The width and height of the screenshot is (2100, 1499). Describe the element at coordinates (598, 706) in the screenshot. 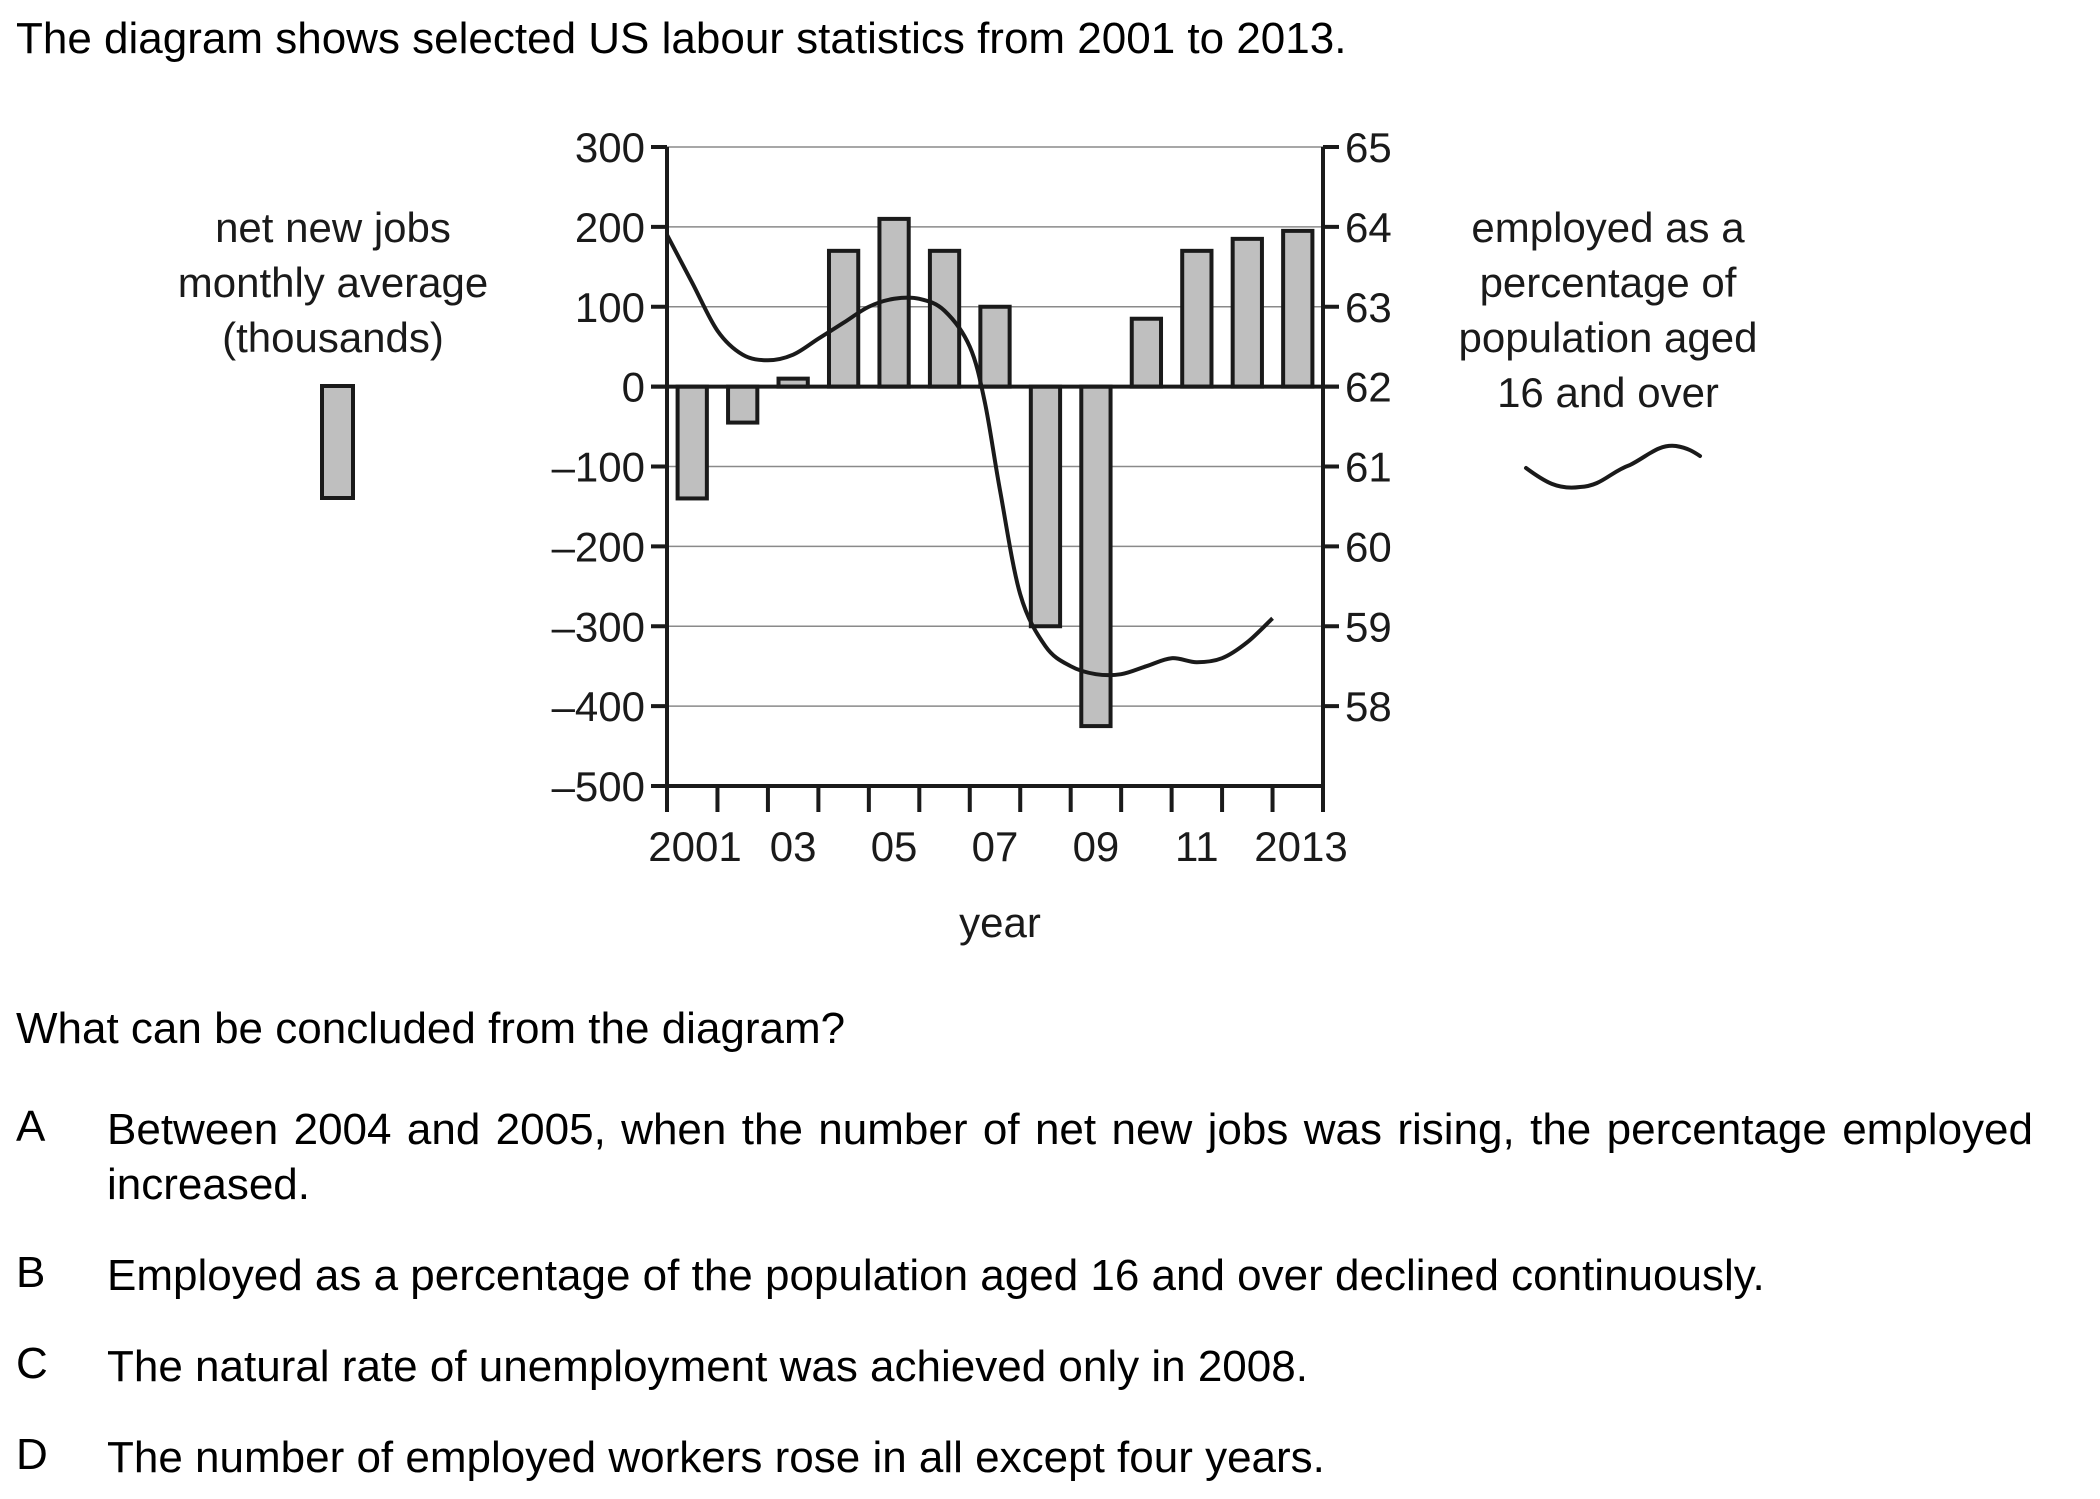

I see `left-tick-label: –400` at that location.